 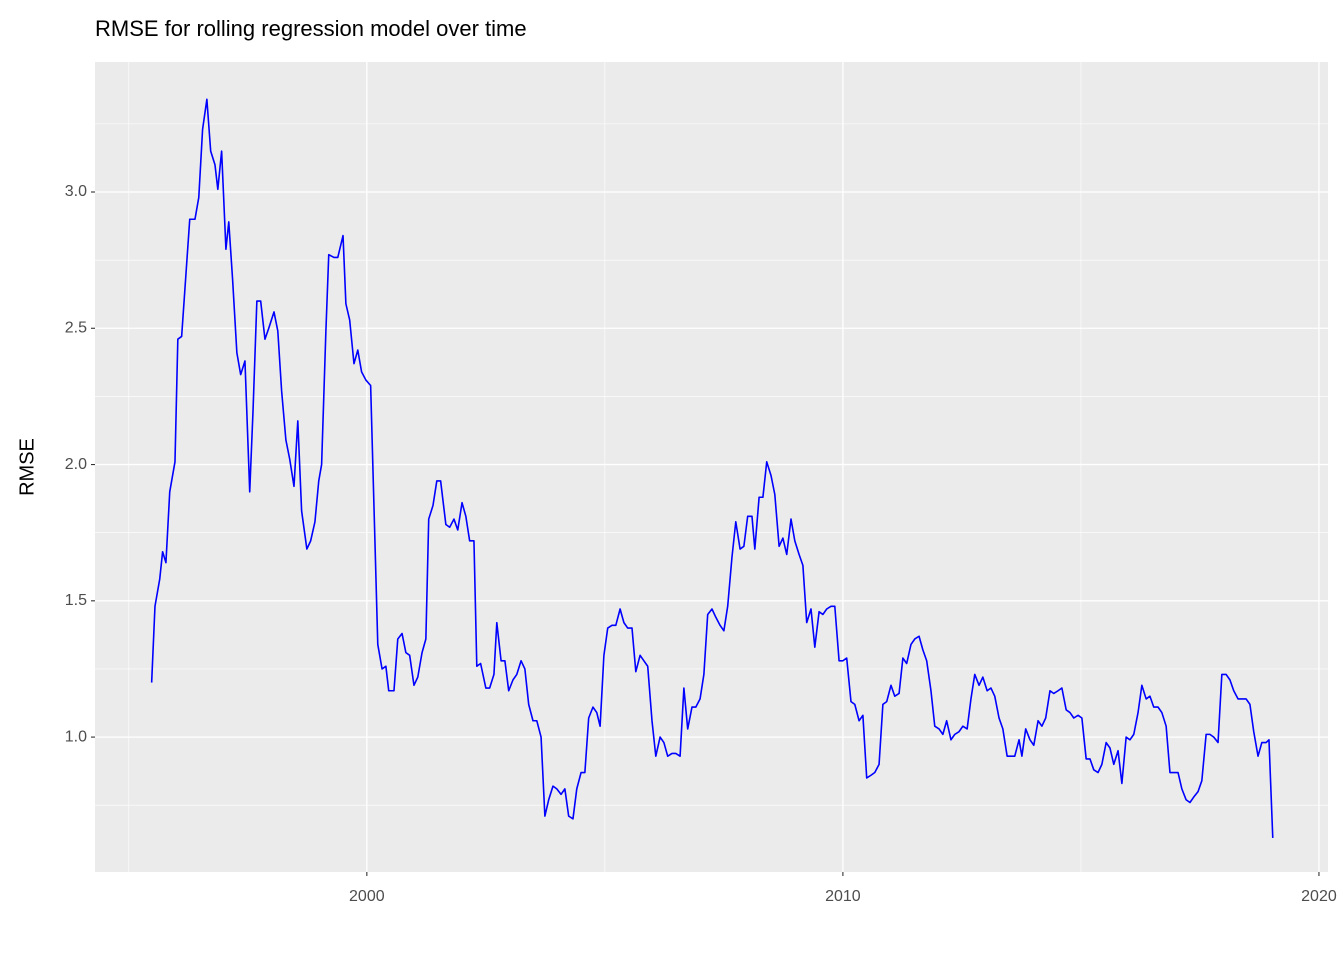 What do you see at coordinates (1319, 896) in the screenshot?
I see `x-tick-label: 2020` at bounding box center [1319, 896].